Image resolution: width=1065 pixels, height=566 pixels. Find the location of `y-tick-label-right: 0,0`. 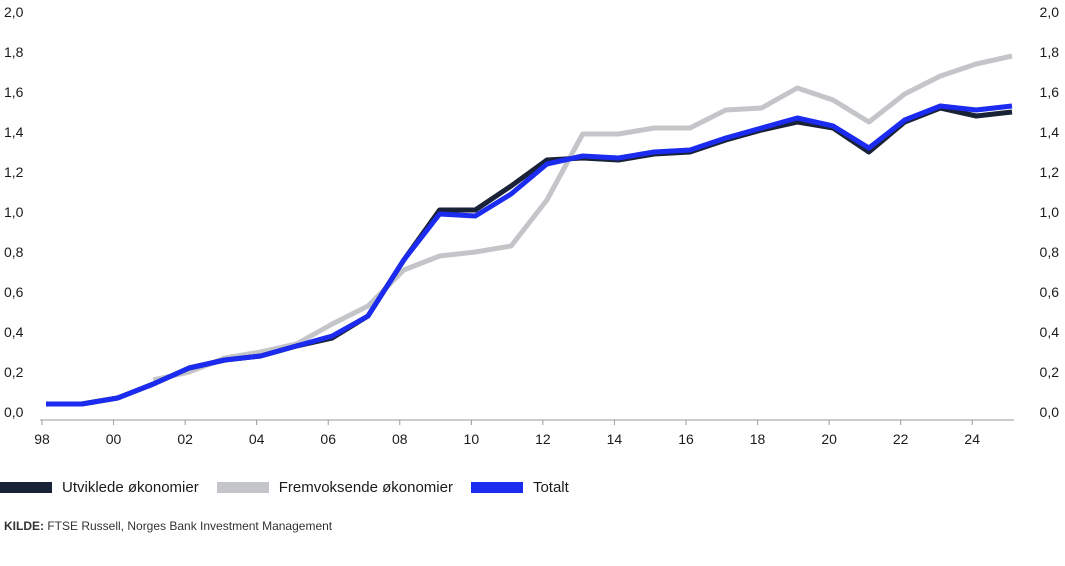

y-tick-label-right: 0,0 is located at coordinates (1050, 412).